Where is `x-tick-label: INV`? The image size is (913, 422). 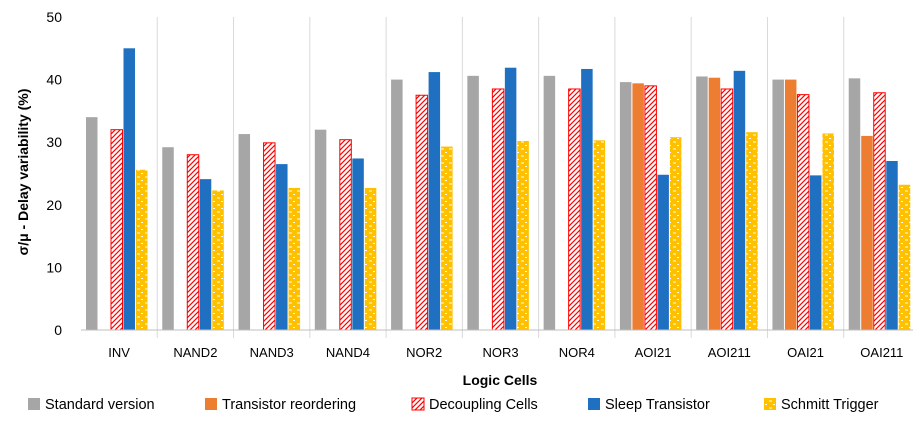
x-tick-label: INV is located at coordinates (119, 352).